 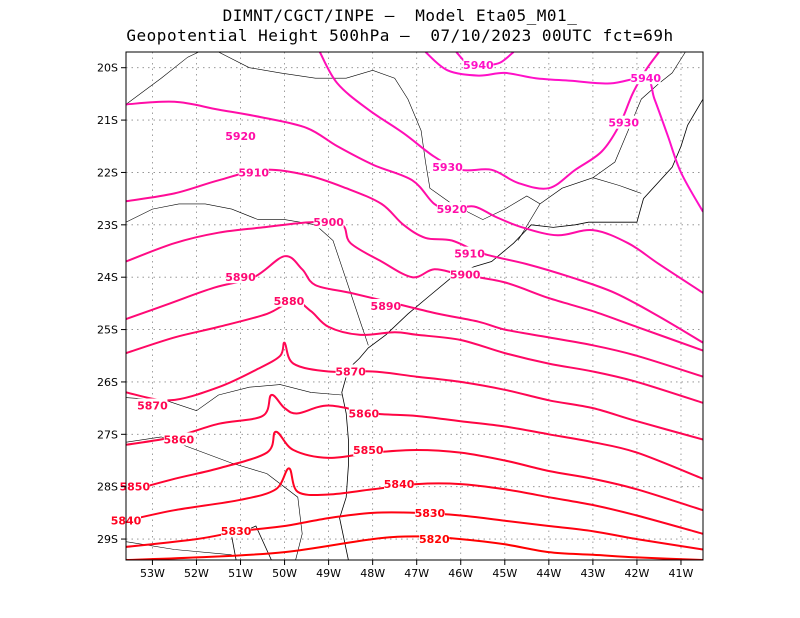 I want to click on tick-label-lon: 43W, so click(x=592, y=573).